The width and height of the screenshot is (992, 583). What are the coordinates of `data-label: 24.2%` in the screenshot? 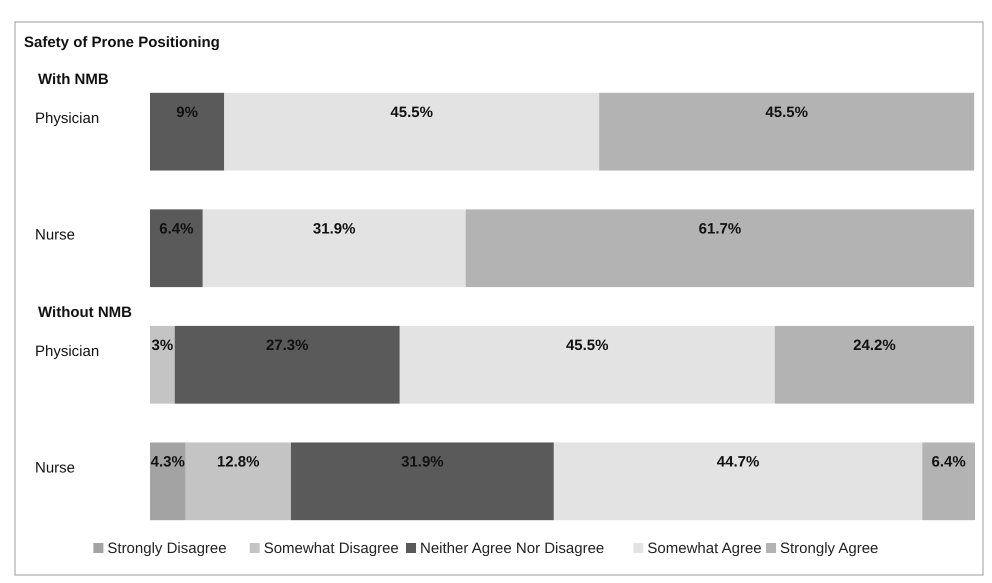 It's located at (874, 345).